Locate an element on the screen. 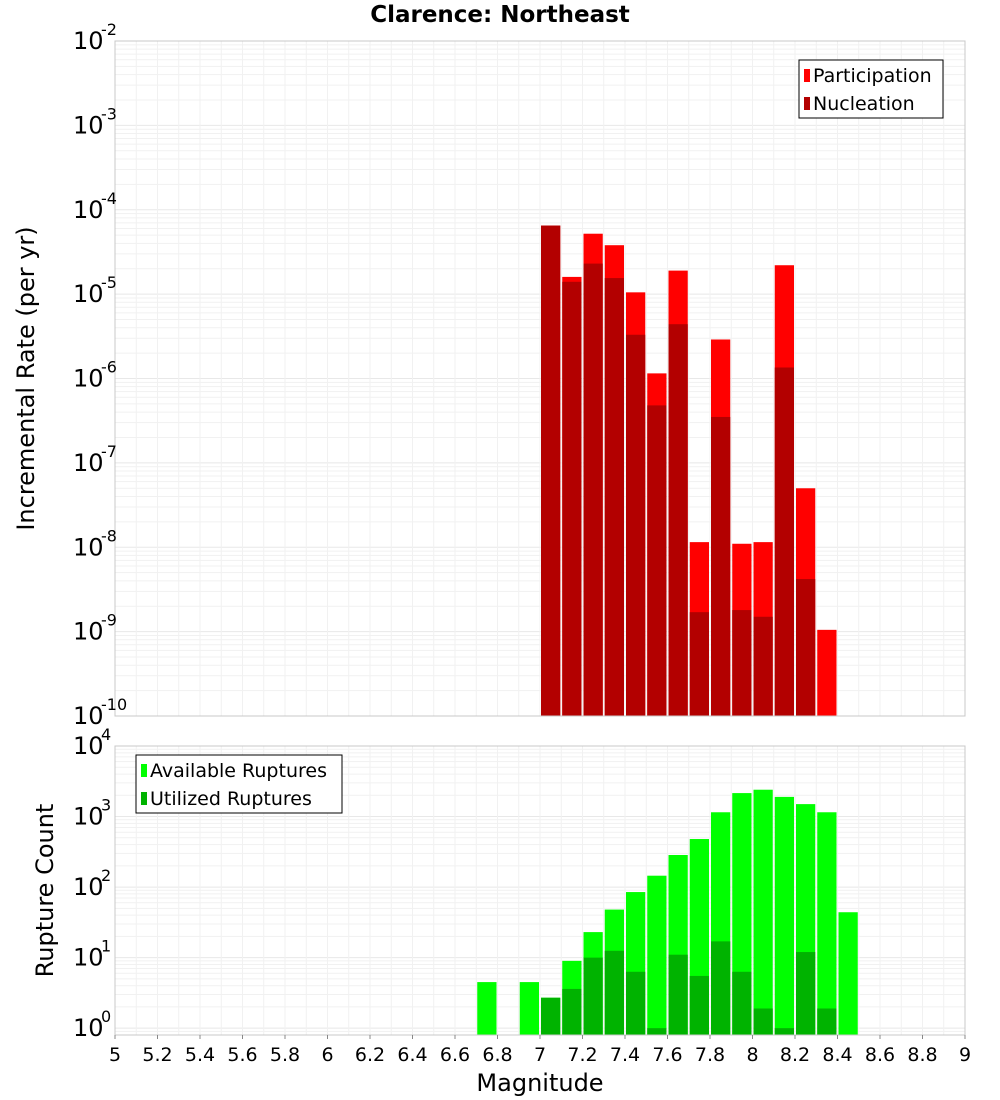 The height and width of the screenshot is (1100, 1000). x-tick-label: 5.2 is located at coordinates (157, 1055).